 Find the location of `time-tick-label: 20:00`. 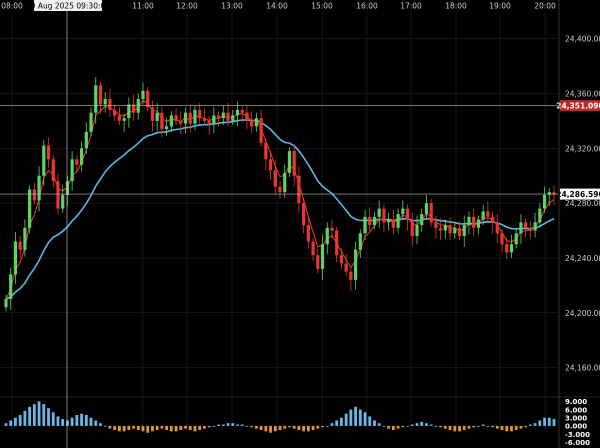

time-tick-label: 20:00 is located at coordinates (545, 6).